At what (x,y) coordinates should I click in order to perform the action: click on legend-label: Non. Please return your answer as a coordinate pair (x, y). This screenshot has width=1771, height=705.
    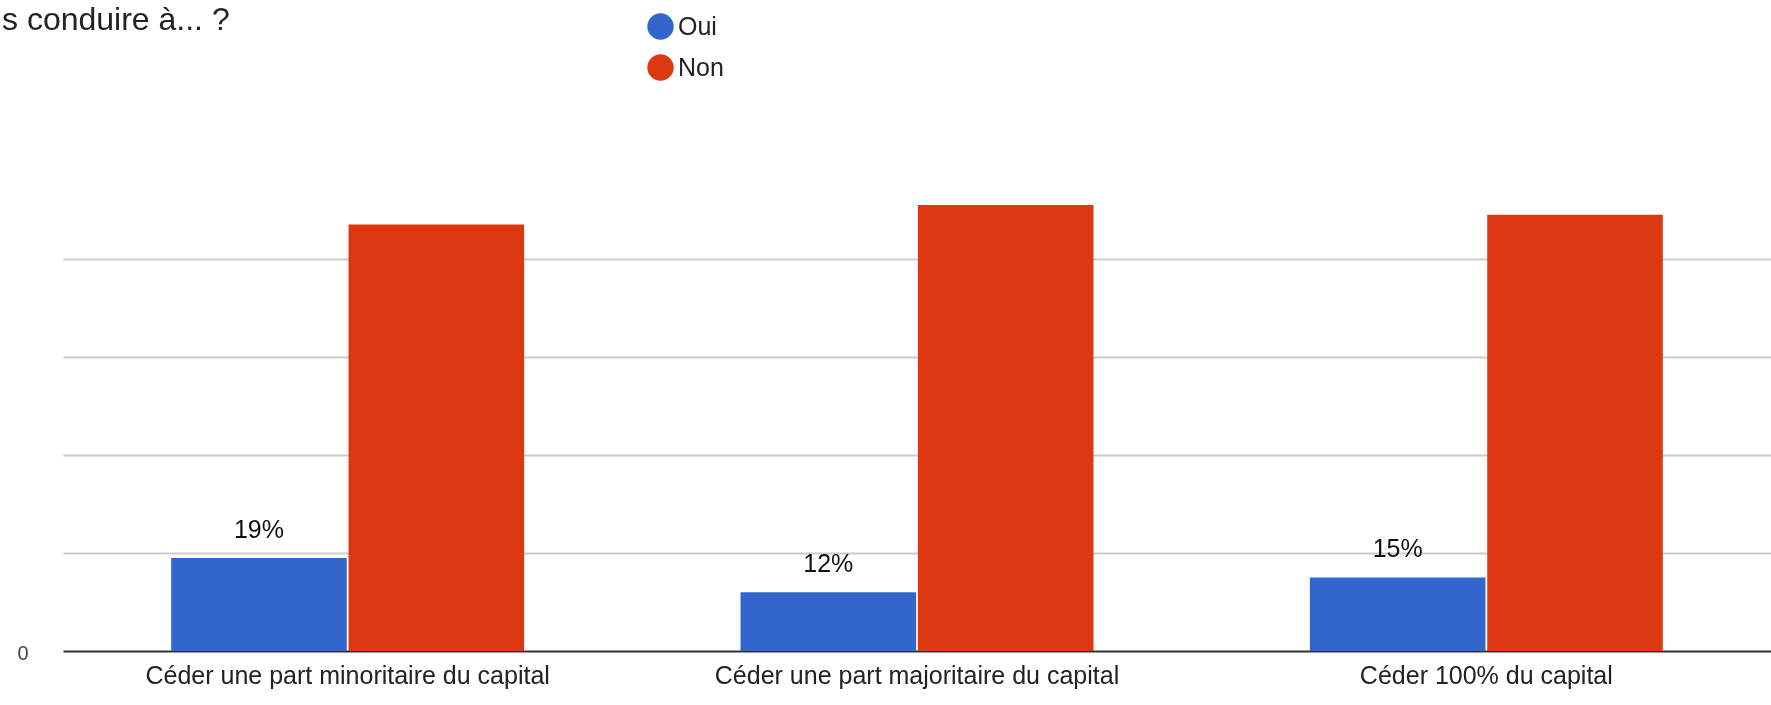
    Looking at the image, I should click on (701, 66).